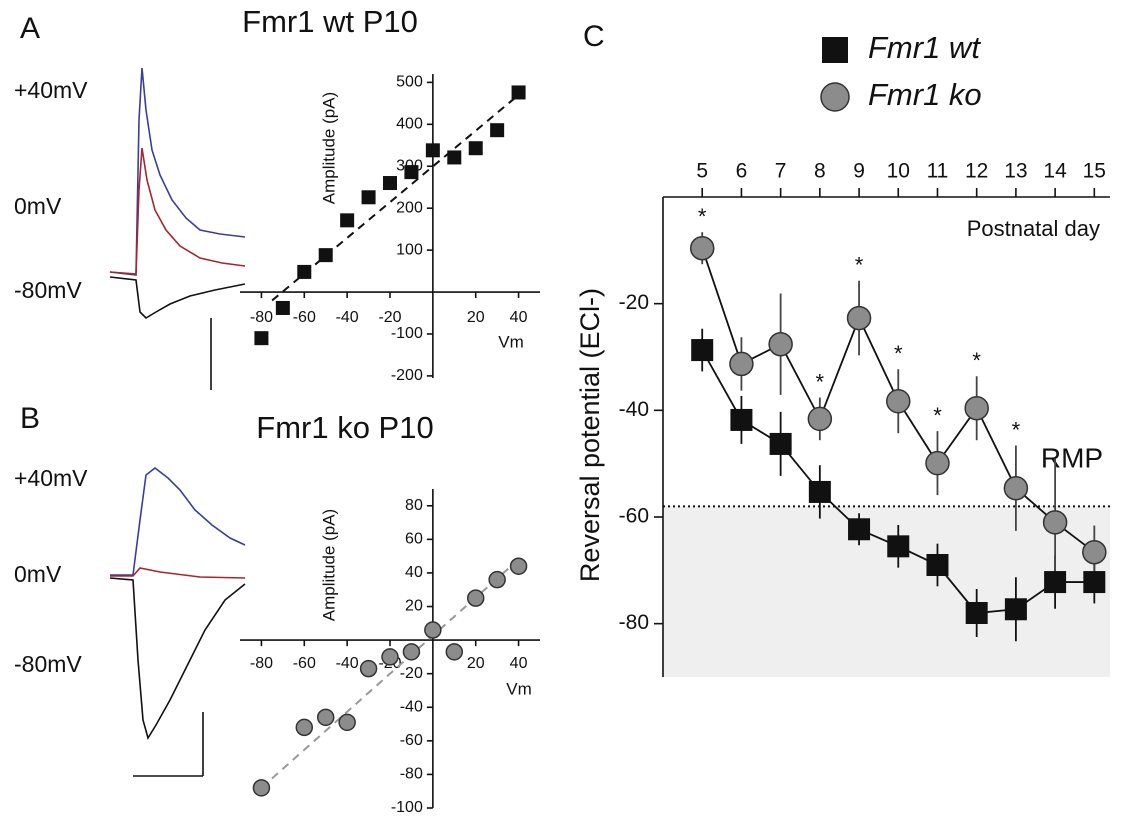  What do you see at coordinates (1033, 228) in the screenshot?
I see `x-axis-label: Postnatal day` at bounding box center [1033, 228].